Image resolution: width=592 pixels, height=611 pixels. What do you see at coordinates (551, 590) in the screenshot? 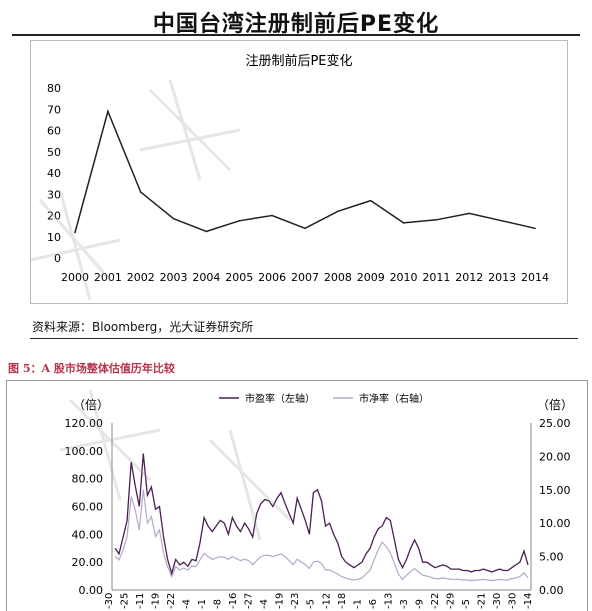
I see `y-right-tick-label: 0.00` at bounding box center [551, 590].